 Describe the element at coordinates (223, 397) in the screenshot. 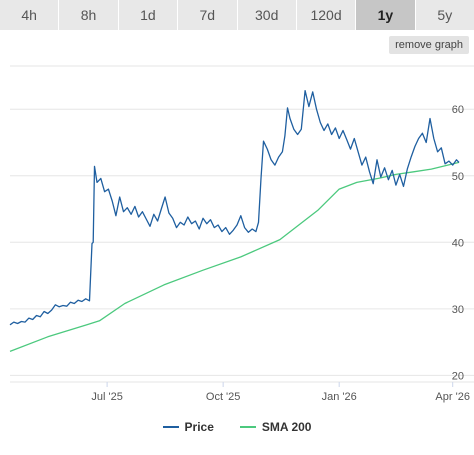

I see `x-tick-label: Oct '25` at that location.